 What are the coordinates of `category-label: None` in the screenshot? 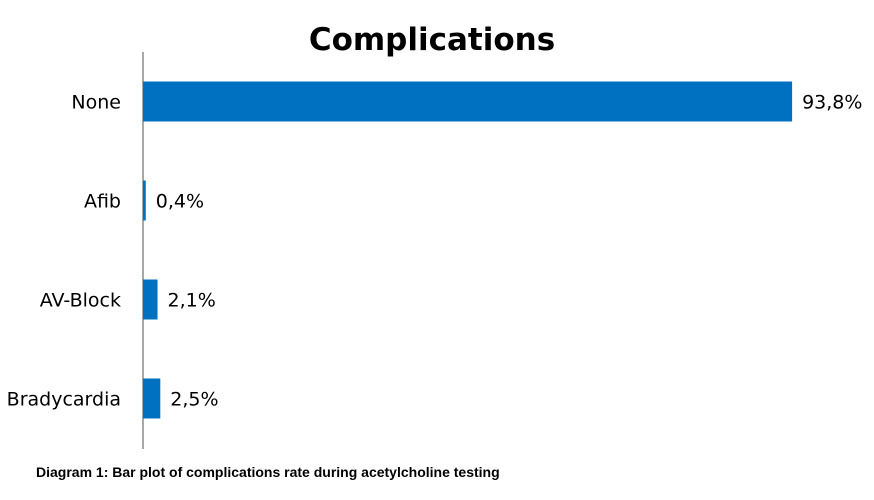 It's located at (96, 103).